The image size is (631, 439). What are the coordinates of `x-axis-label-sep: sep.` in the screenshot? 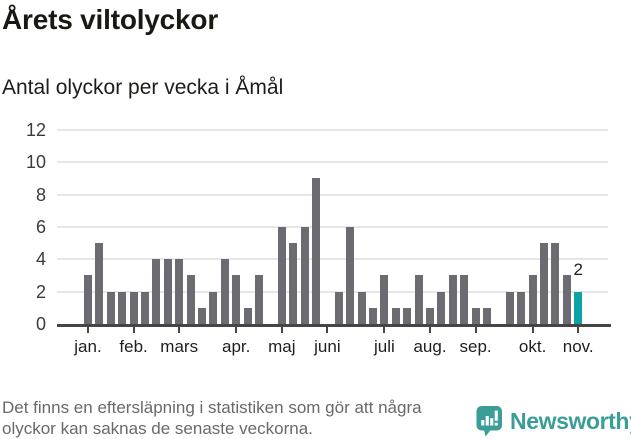 It's located at (475, 346).